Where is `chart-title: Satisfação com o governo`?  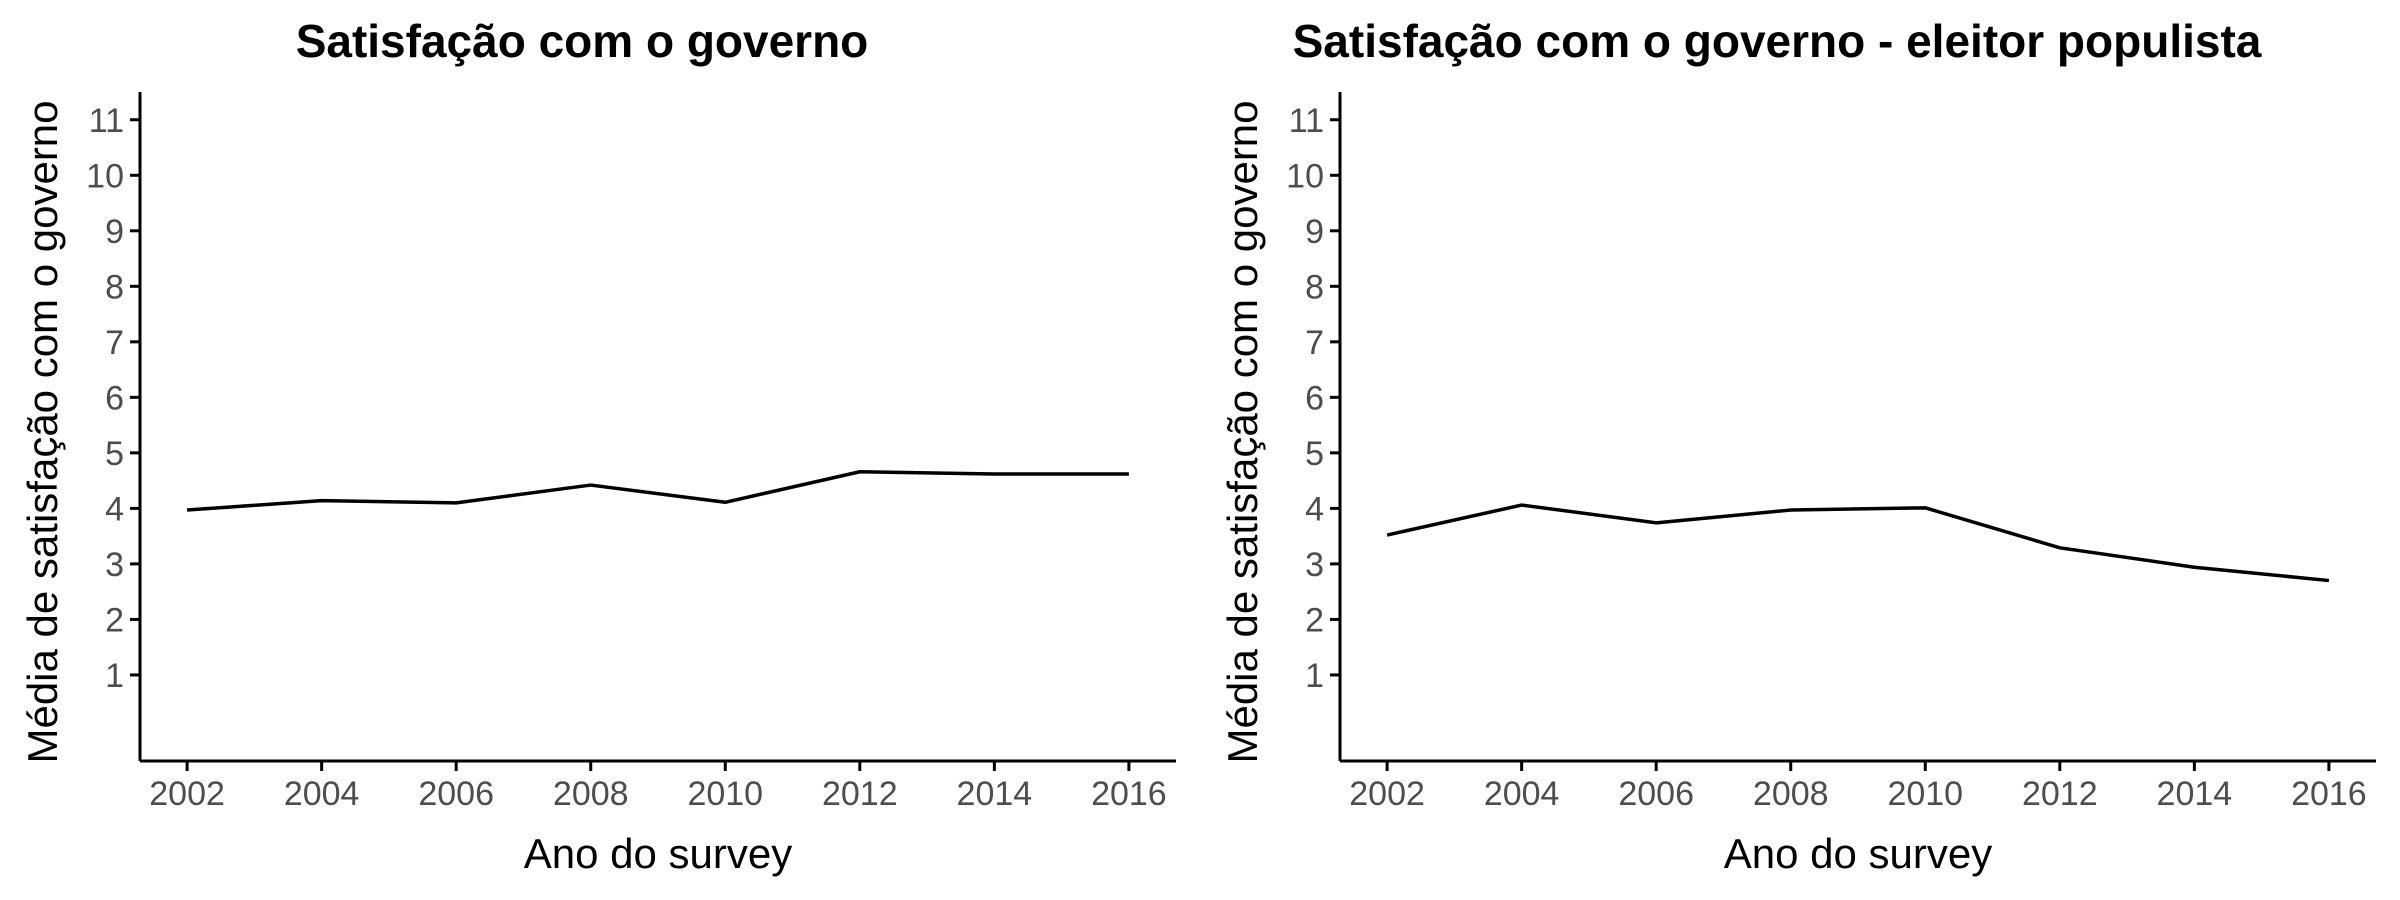 chart-title: Satisfação com o governo is located at coordinates (582, 41).